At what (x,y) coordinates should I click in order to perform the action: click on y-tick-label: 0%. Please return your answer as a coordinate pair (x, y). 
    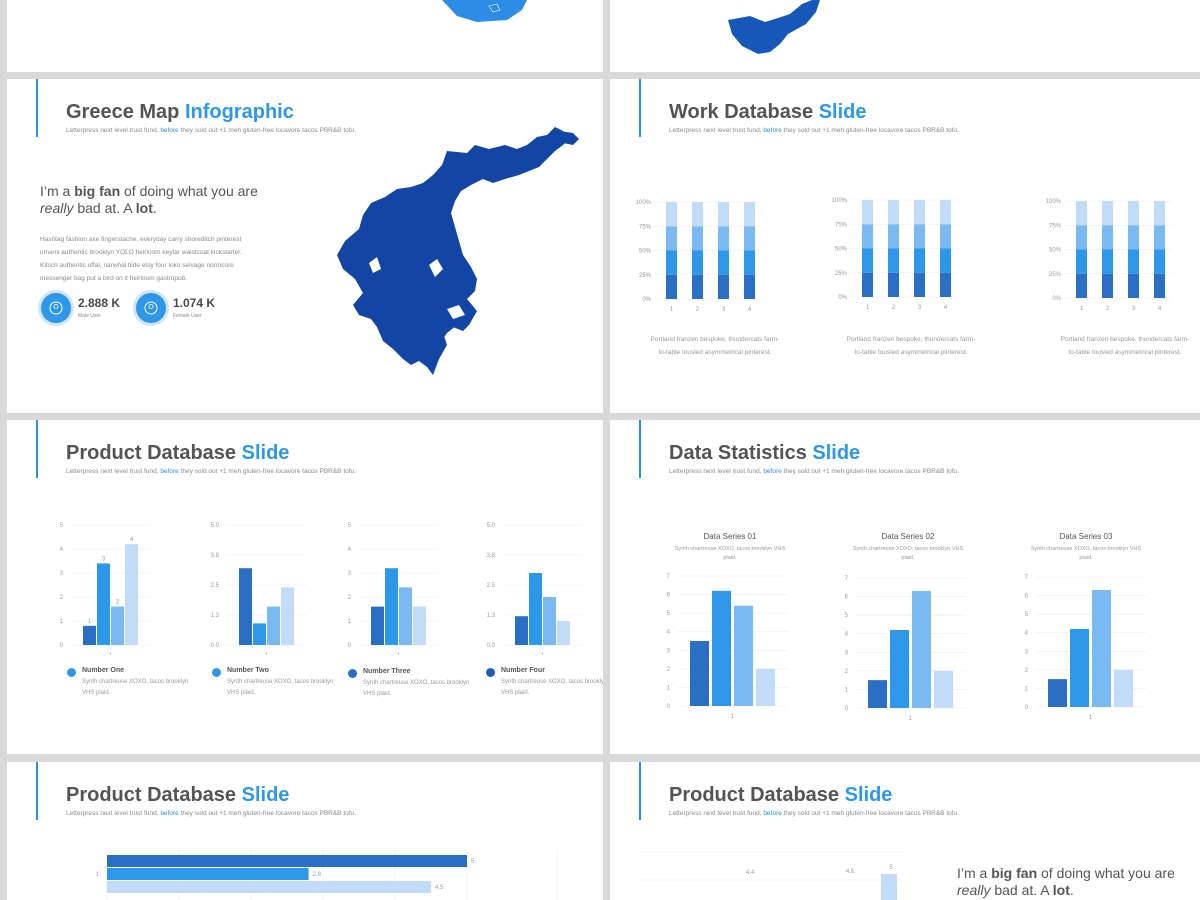
    Looking at the image, I should click on (646, 300).